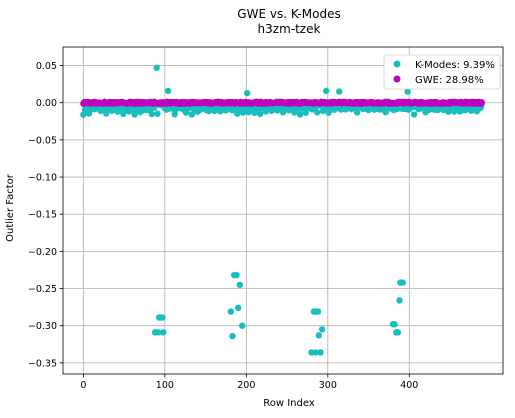 The height and width of the screenshot is (418, 515). I want to click on legend: K-Modes: 9.39% GWE: 28.98%, so click(442, 72).